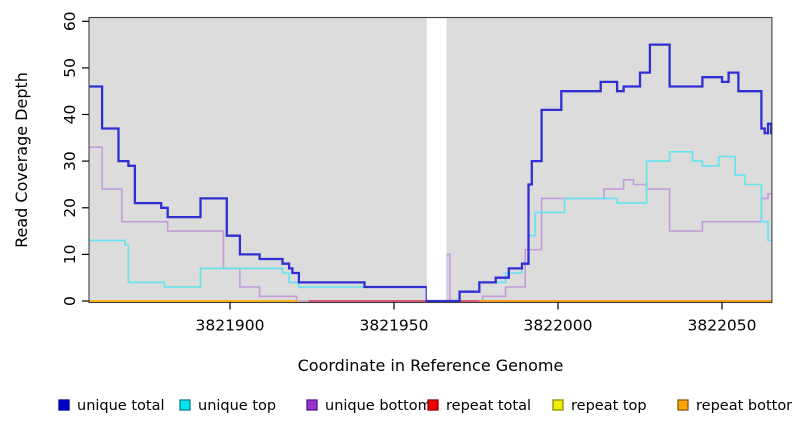 The height and width of the screenshot is (432, 792). I want to click on y-tick-label: 0, so click(70, 301).